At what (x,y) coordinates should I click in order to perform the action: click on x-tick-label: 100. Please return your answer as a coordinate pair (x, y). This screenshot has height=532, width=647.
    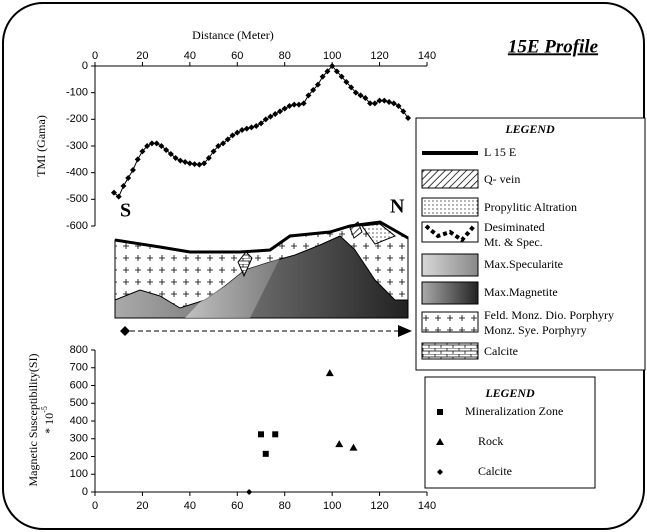
    Looking at the image, I should click on (332, 506).